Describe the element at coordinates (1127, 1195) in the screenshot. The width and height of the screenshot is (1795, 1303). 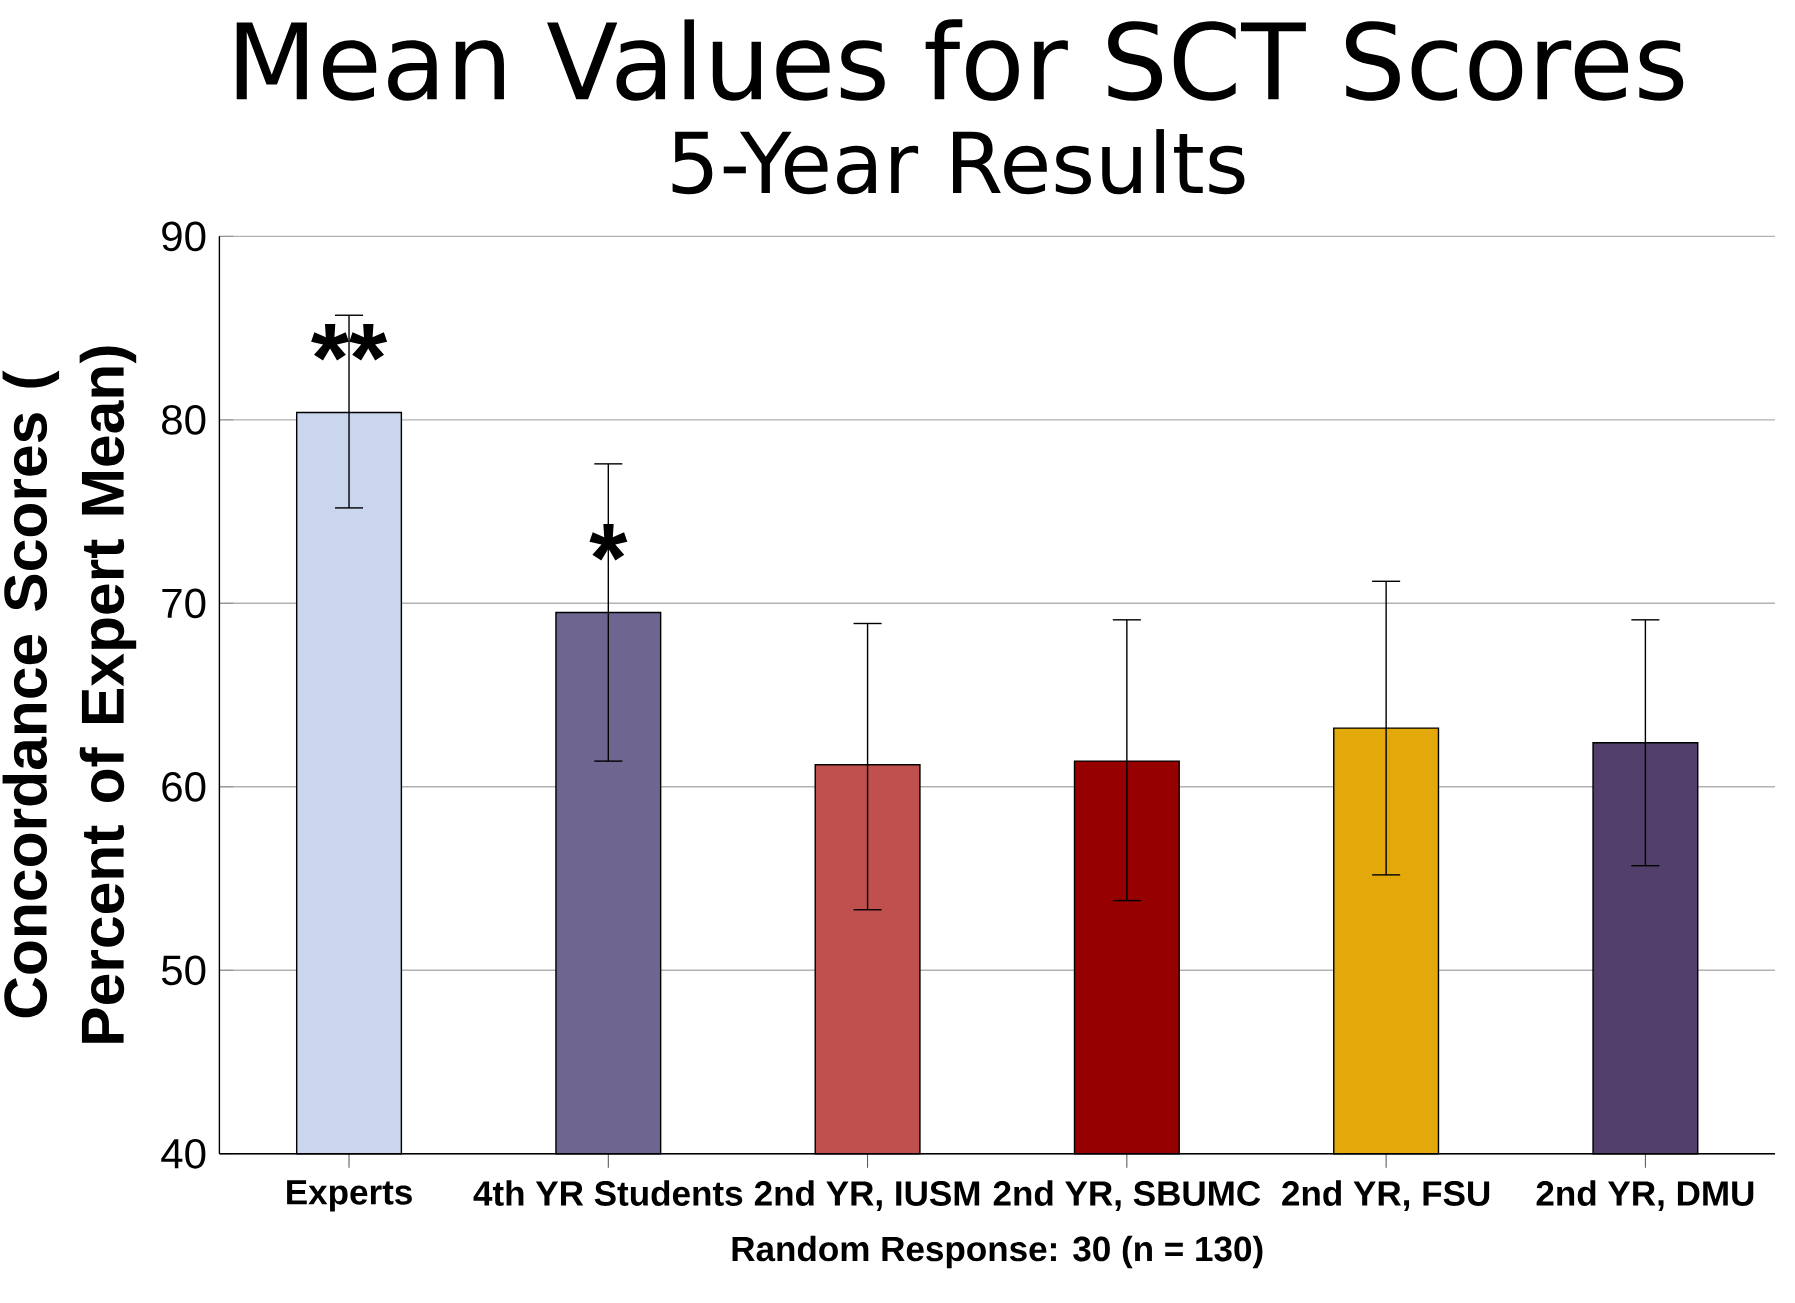
I see `x-tick-label: 2nd YR, SBUMC` at that location.